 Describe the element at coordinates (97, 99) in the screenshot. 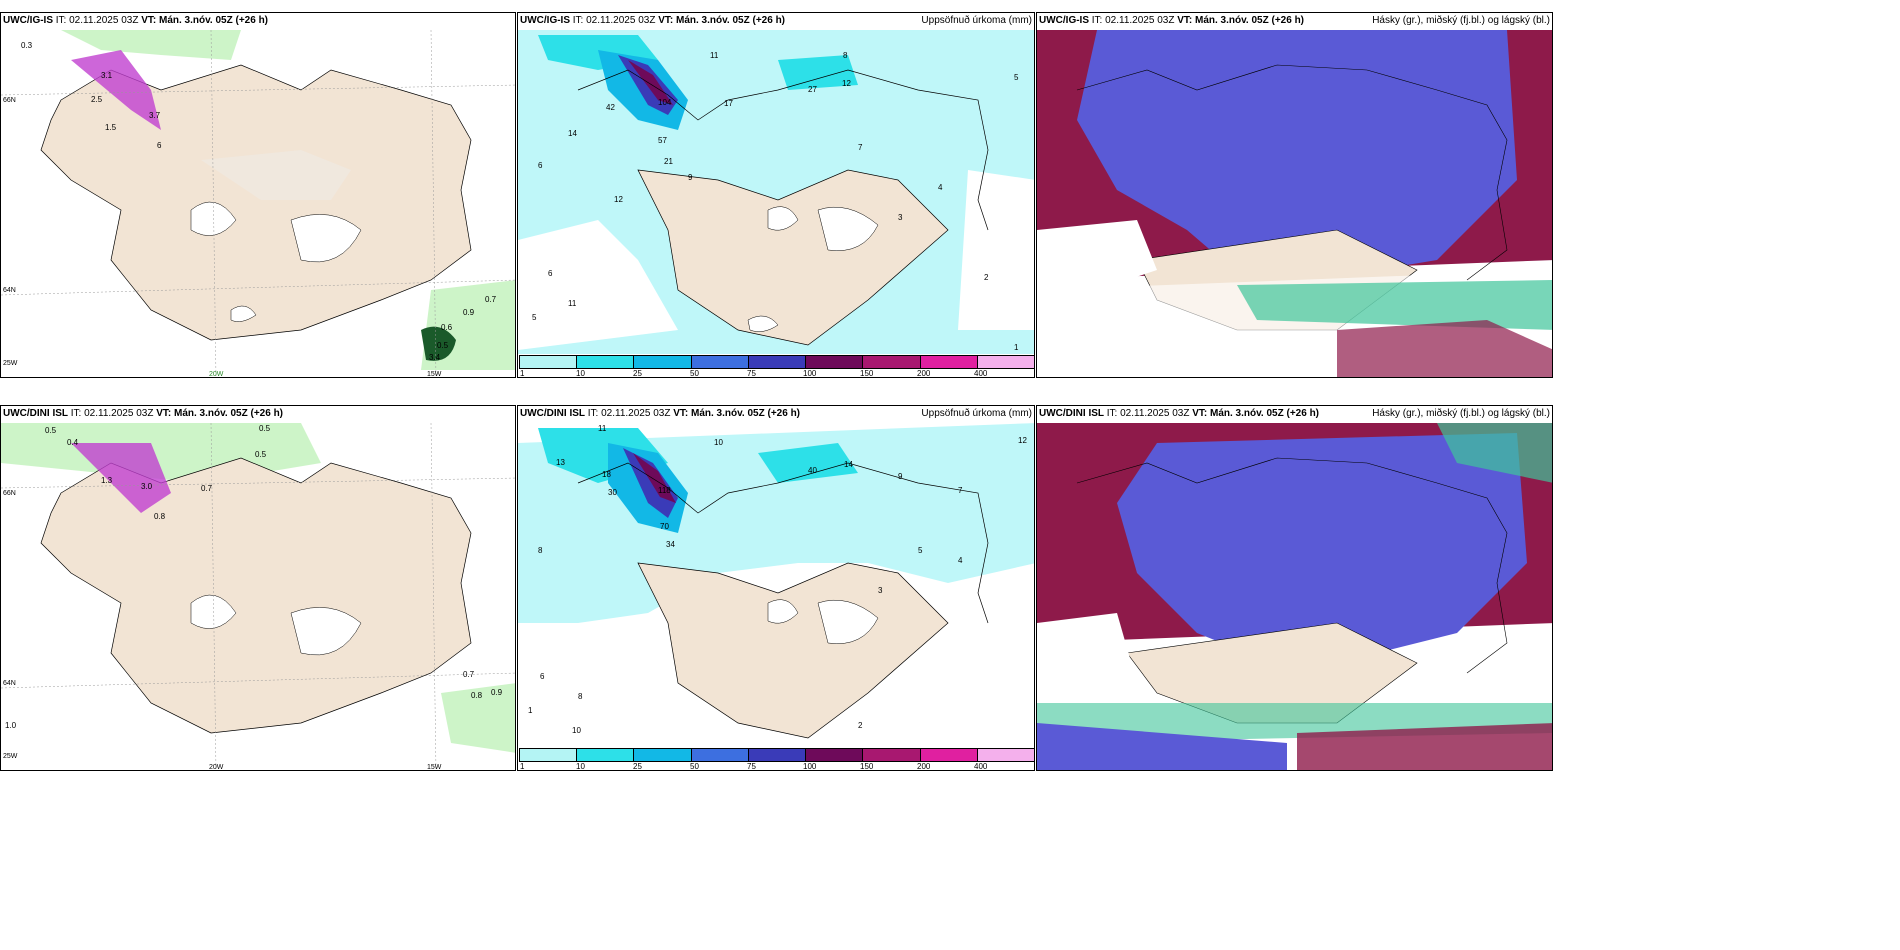

I see `value-label: 2.5` at that location.